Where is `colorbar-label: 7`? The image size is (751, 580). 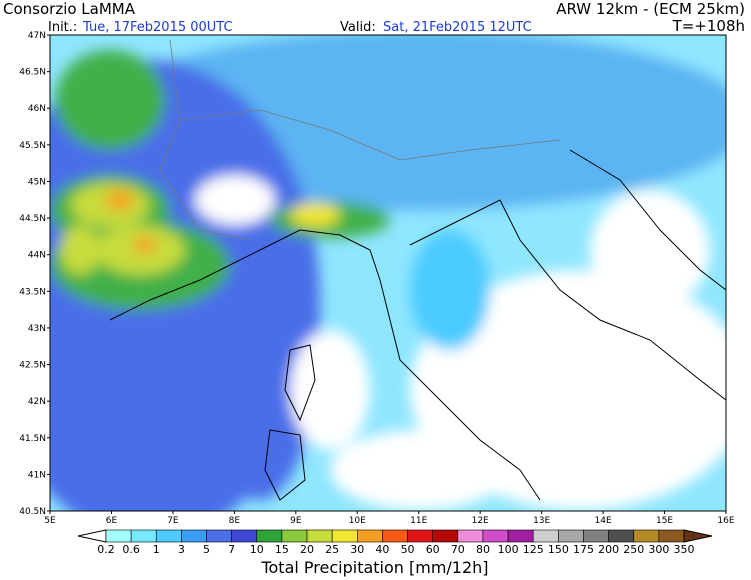 colorbar-label: 7 is located at coordinates (231, 549).